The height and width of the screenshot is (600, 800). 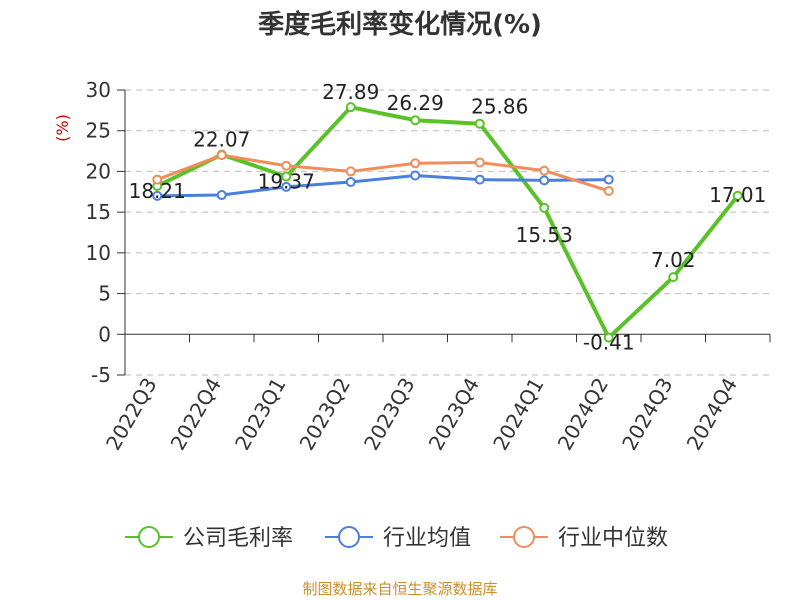 I want to click on y-axis-label: (%), so click(x=62, y=128).